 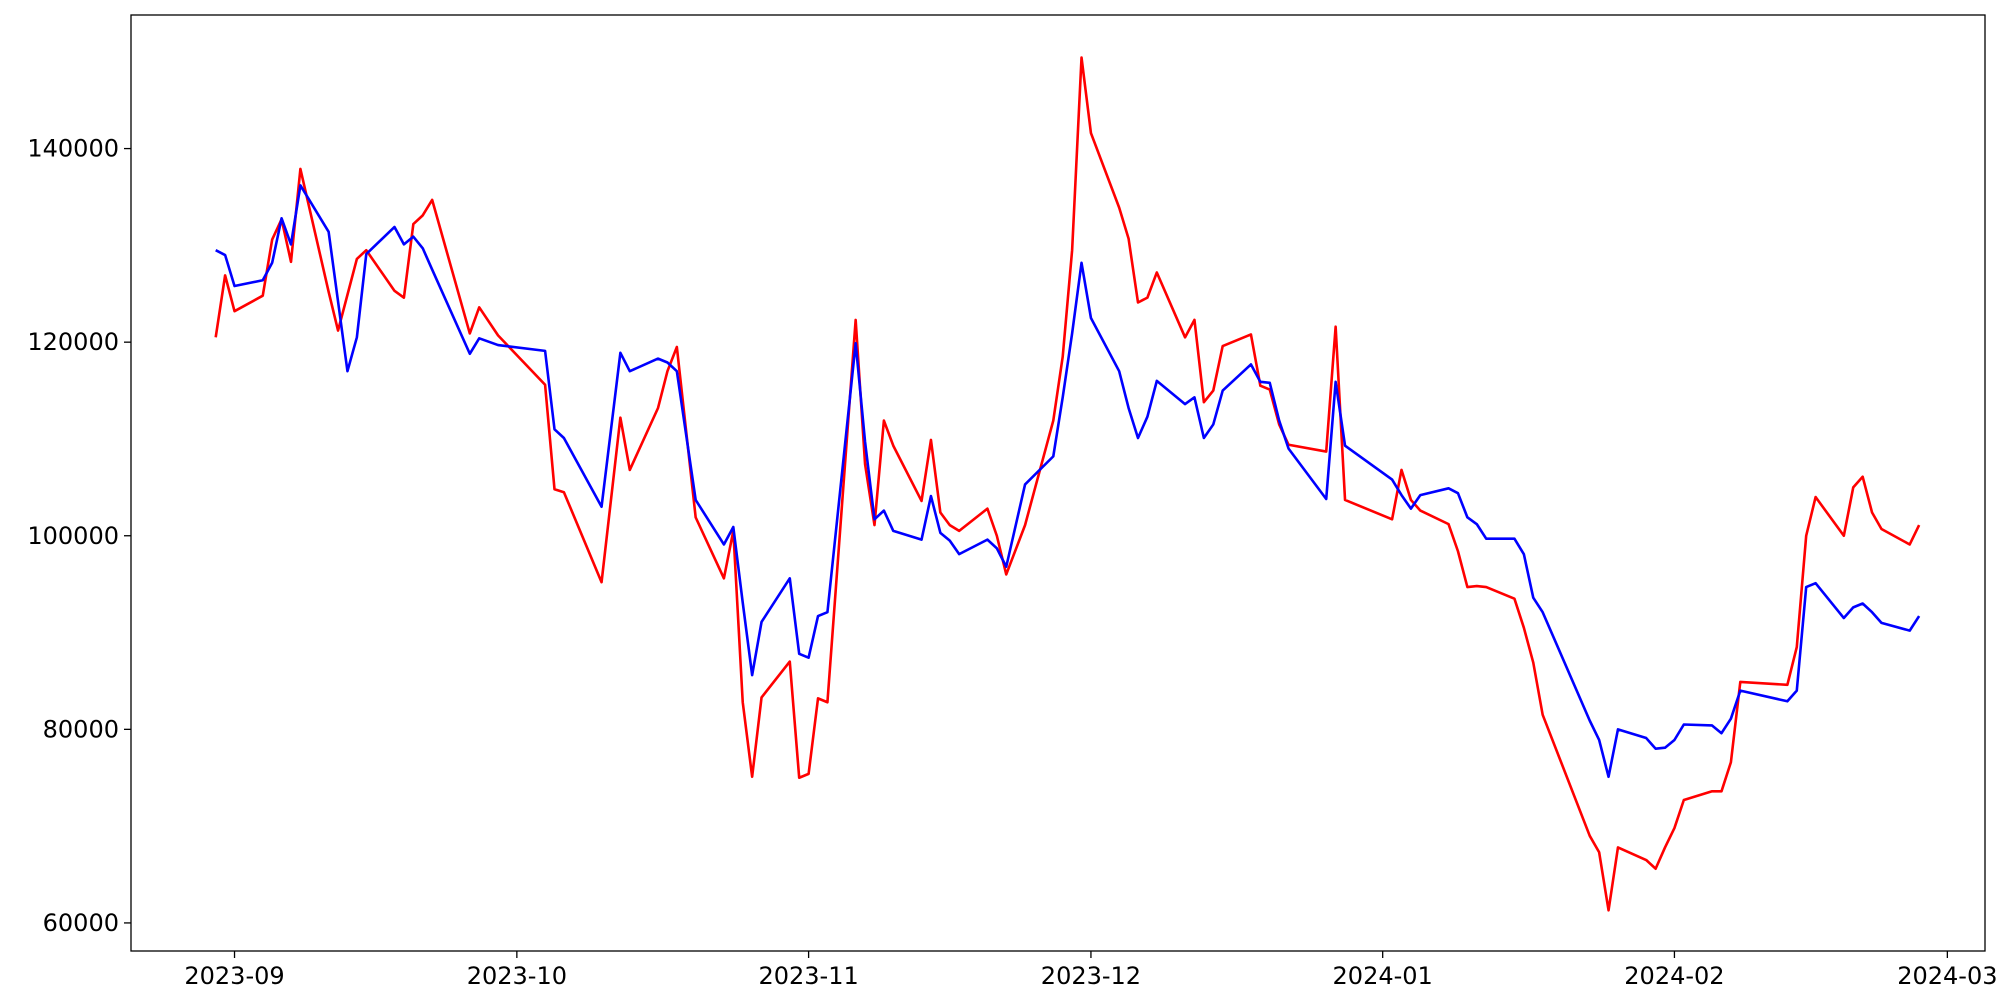 What do you see at coordinates (1674, 976) in the screenshot?
I see `x-tick-label: 2024-02` at bounding box center [1674, 976].